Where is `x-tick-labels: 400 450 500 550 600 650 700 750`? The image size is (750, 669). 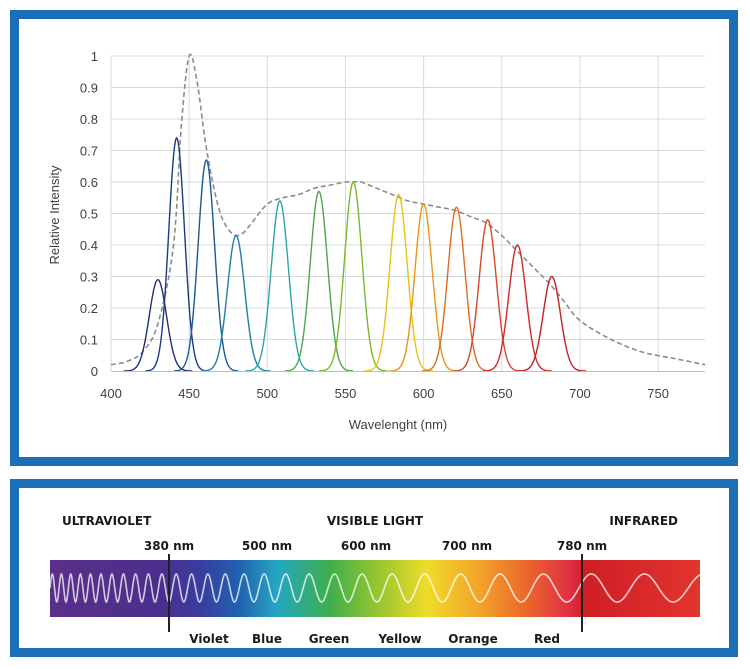
x-tick-labels: 400 450 500 550 600 650 700 750 is located at coordinates (384, 393).